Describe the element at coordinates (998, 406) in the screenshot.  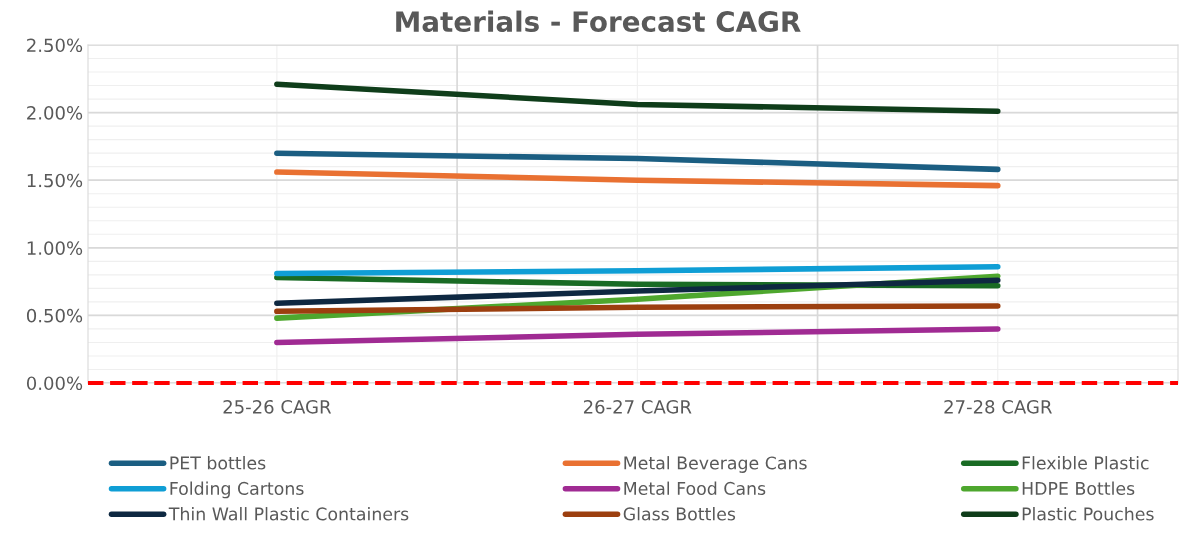
I see `x-tick-label: 27-28 CAGR` at that location.